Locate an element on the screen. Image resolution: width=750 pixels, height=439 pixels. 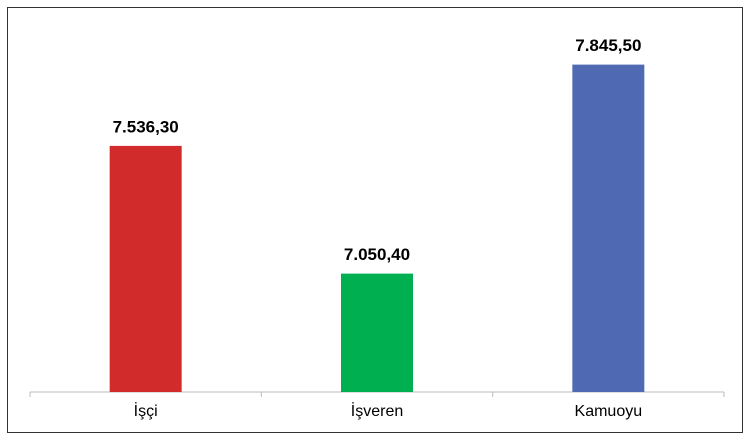
x-tick-label: İşveren is located at coordinates (377, 410).